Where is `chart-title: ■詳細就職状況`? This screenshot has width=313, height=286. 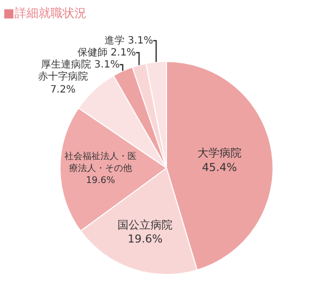
chart-title: ■詳細就職状況 is located at coordinates (44, 13).